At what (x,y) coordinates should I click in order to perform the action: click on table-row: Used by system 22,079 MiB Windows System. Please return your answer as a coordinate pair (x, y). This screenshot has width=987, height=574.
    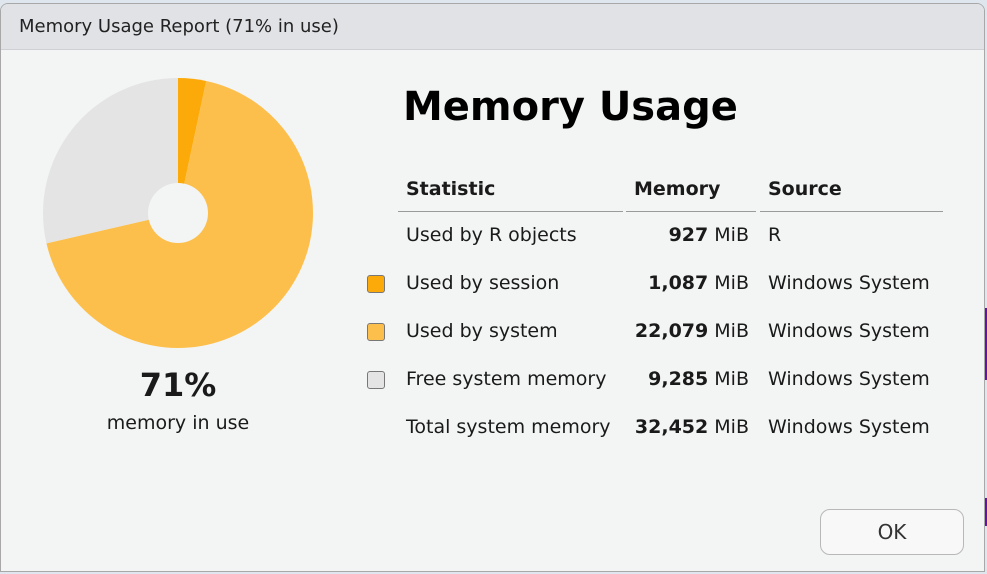
    Looking at the image, I should click on (661, 333).